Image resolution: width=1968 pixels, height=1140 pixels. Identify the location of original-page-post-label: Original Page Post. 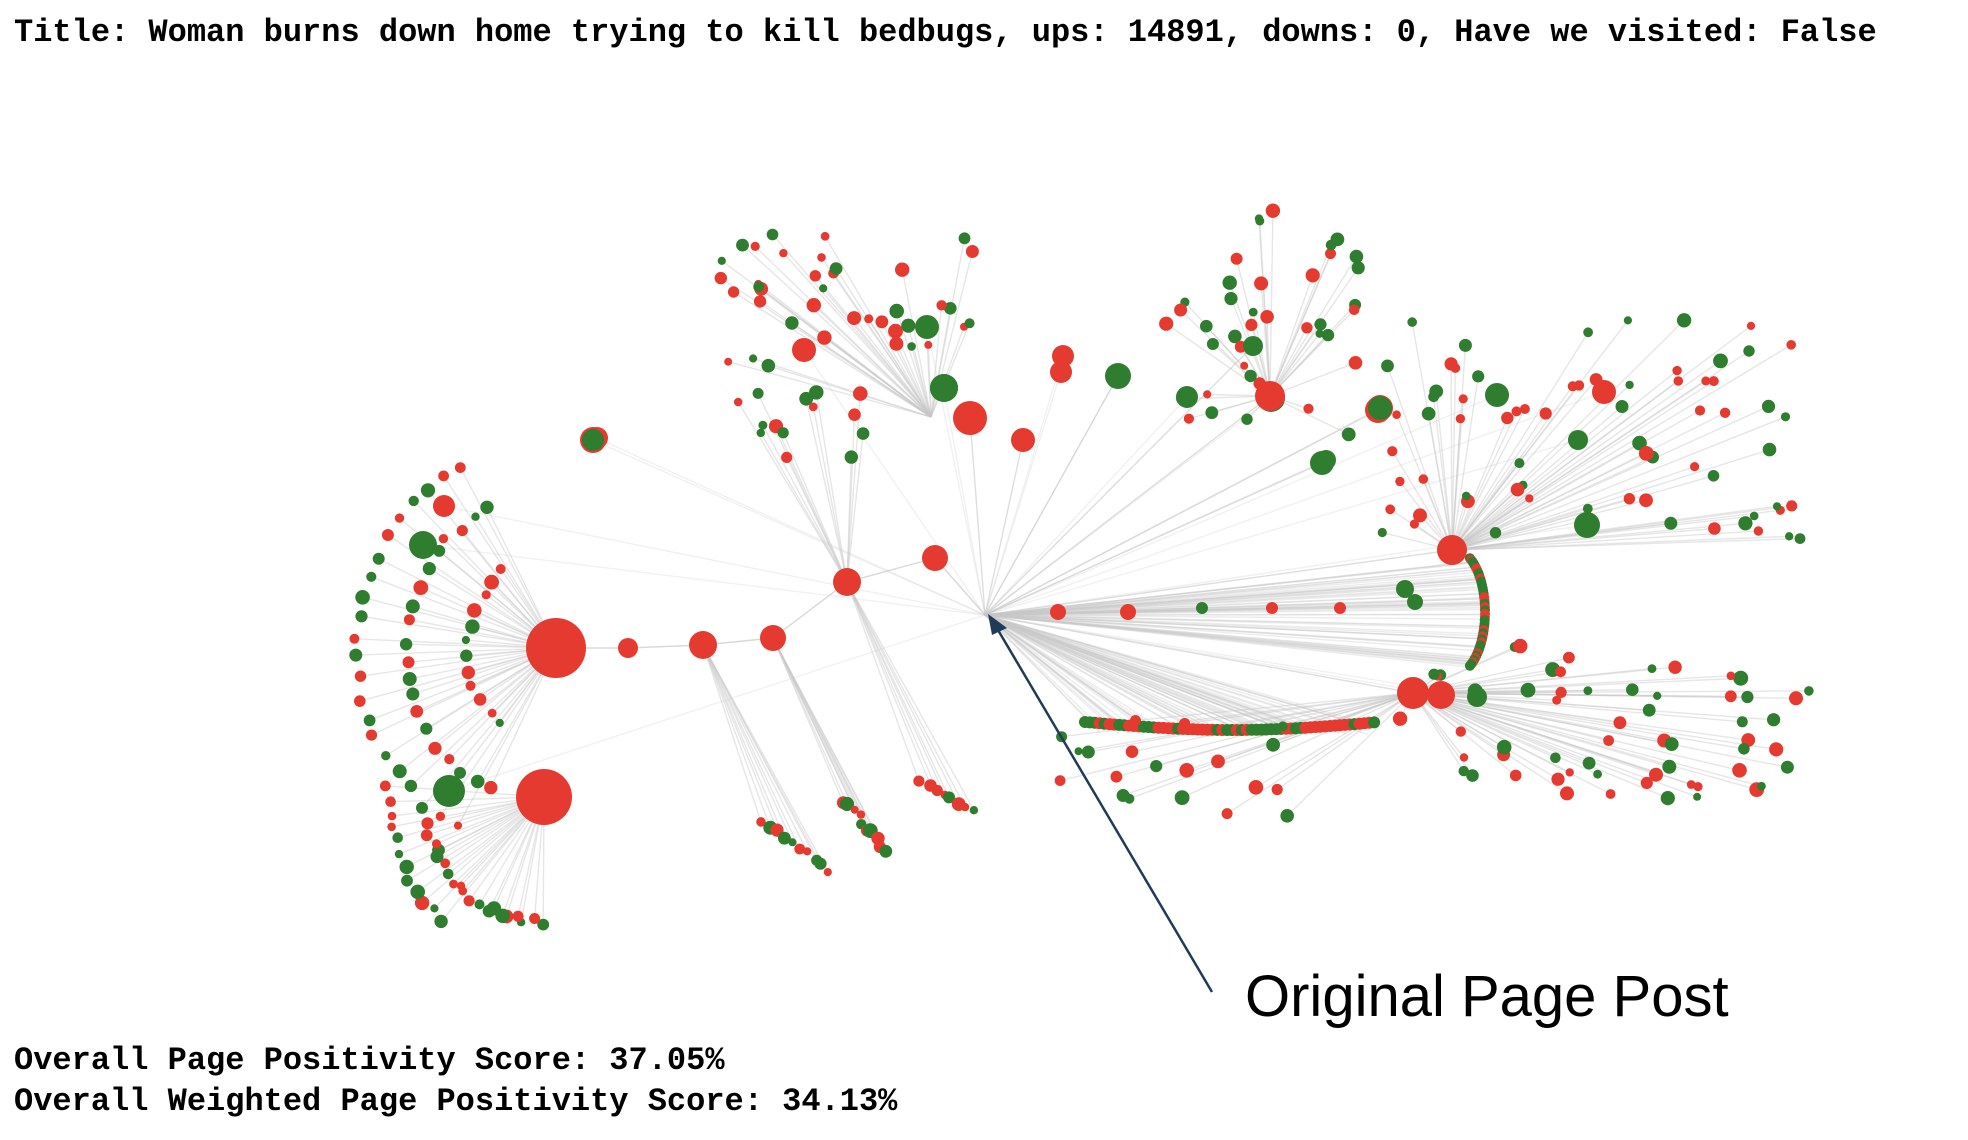
(1487, 996).